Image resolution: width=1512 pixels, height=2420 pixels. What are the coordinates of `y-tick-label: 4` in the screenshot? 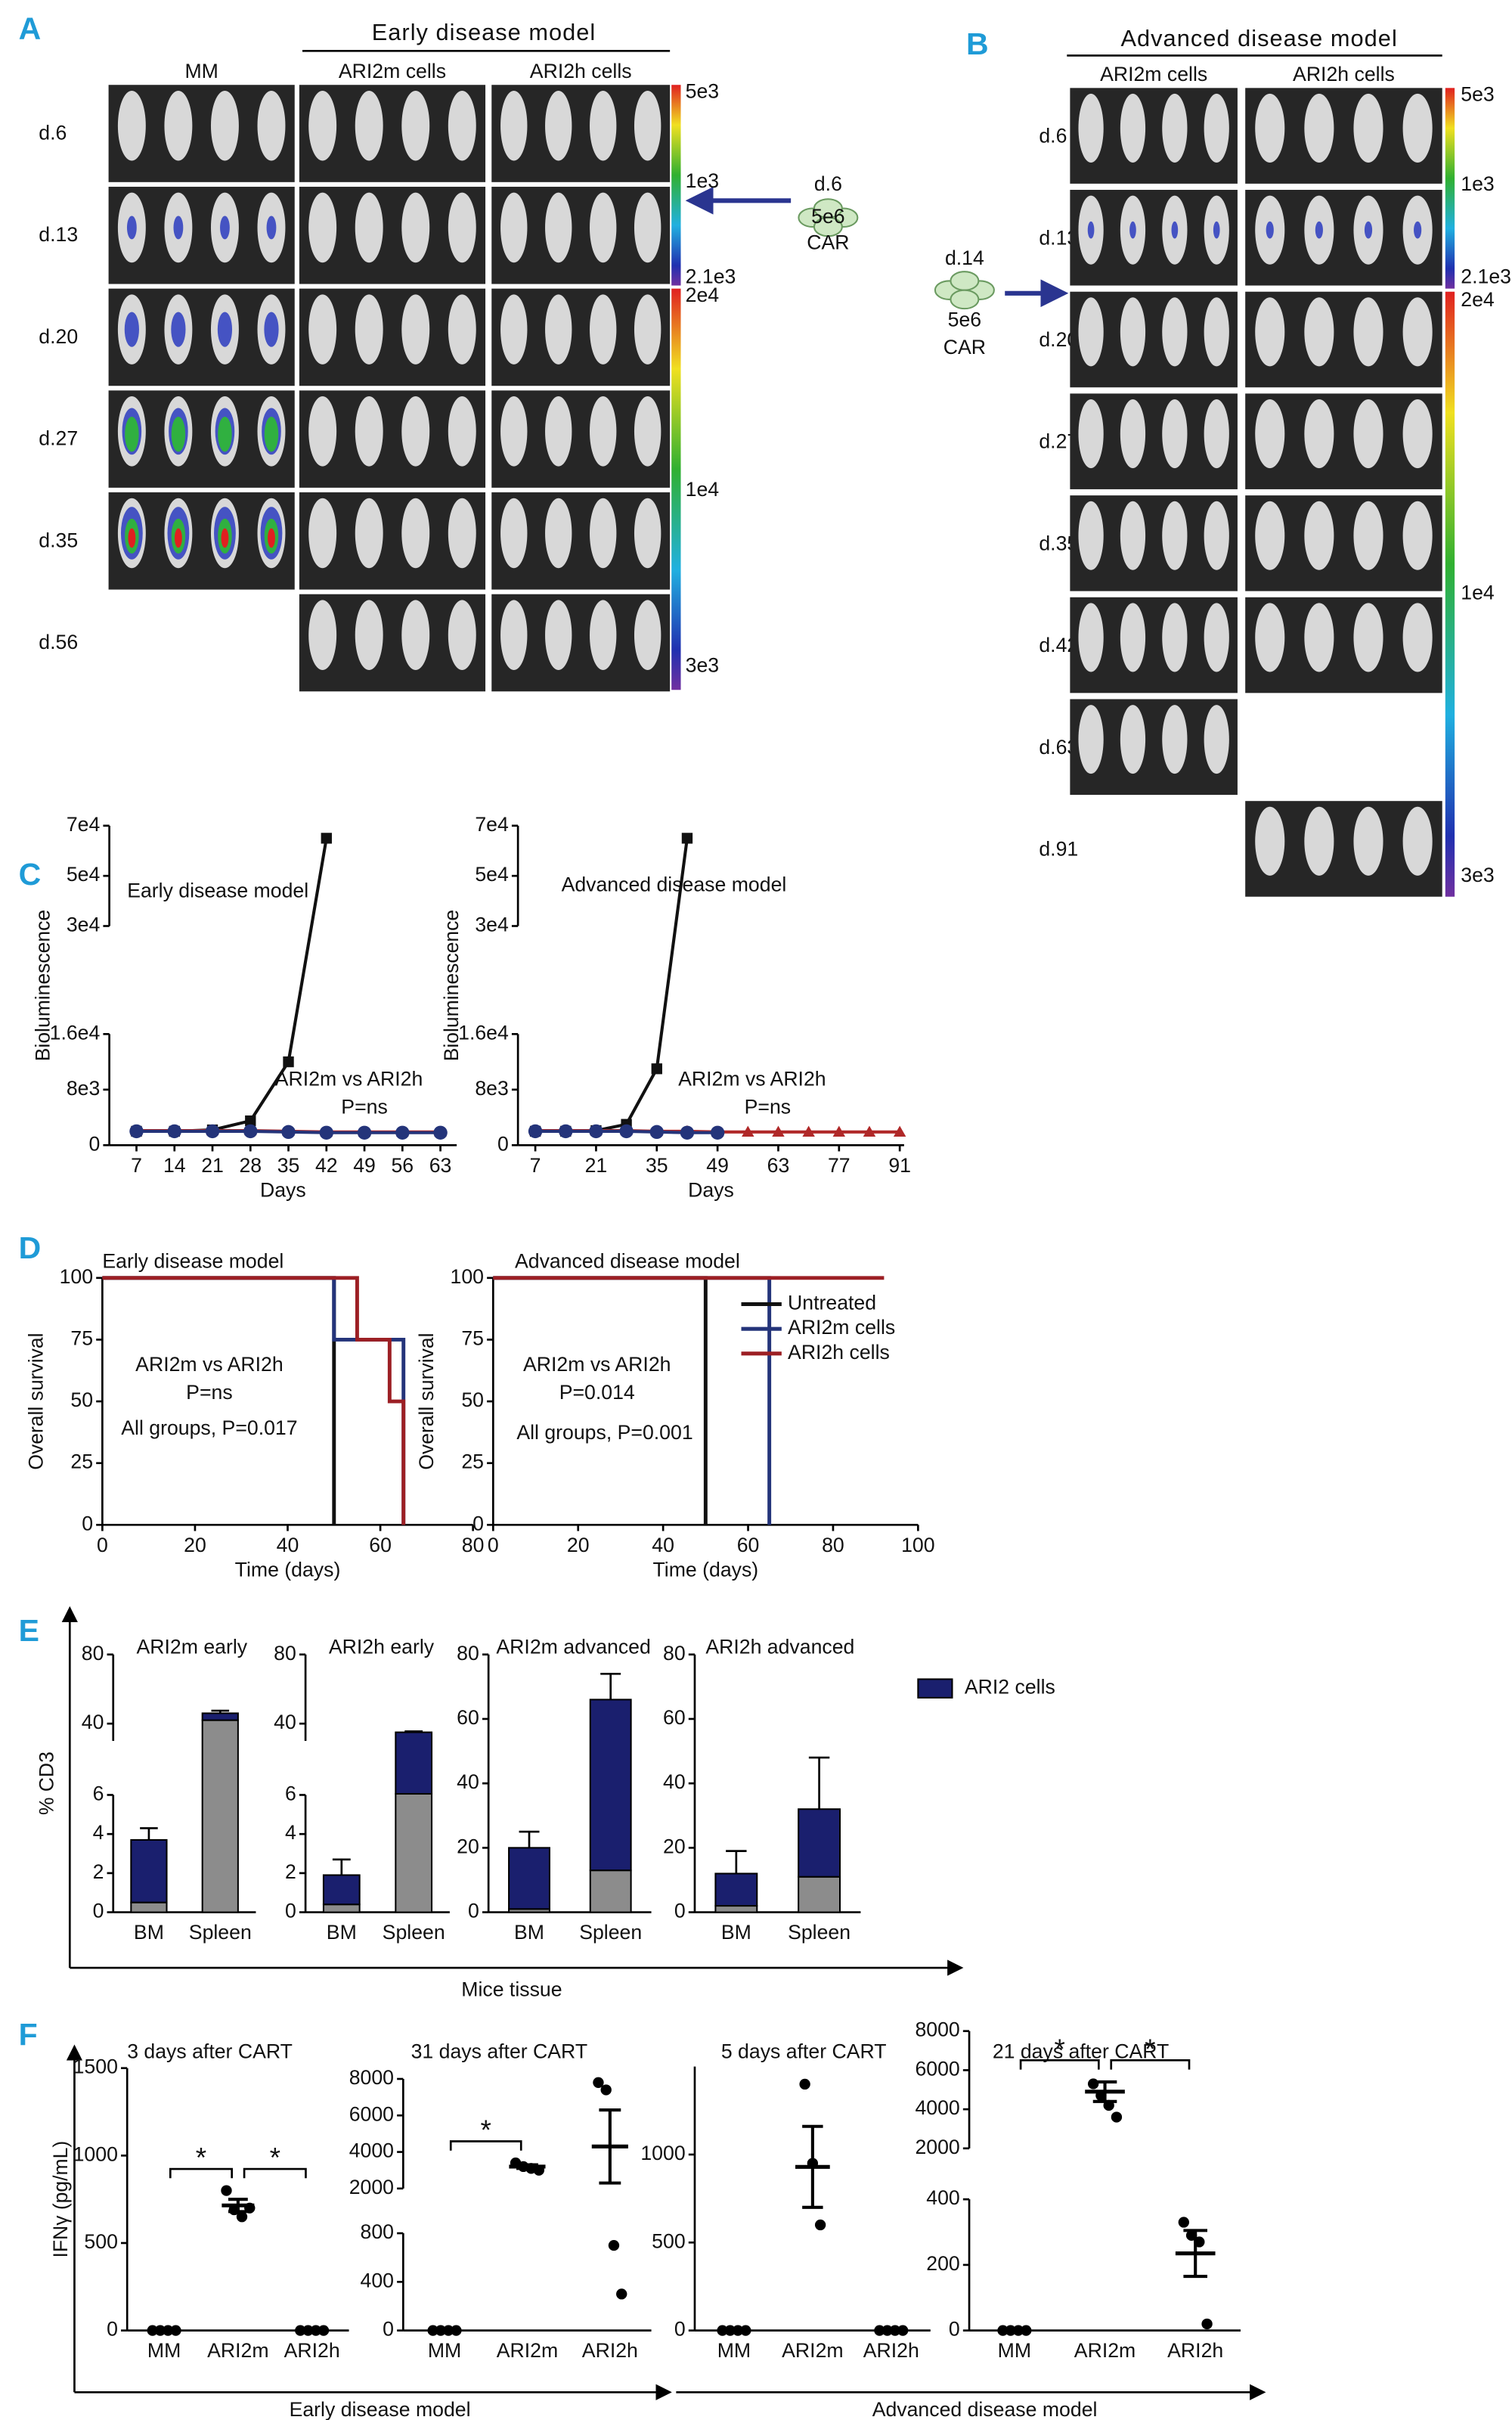 It's located at (291, 1832).